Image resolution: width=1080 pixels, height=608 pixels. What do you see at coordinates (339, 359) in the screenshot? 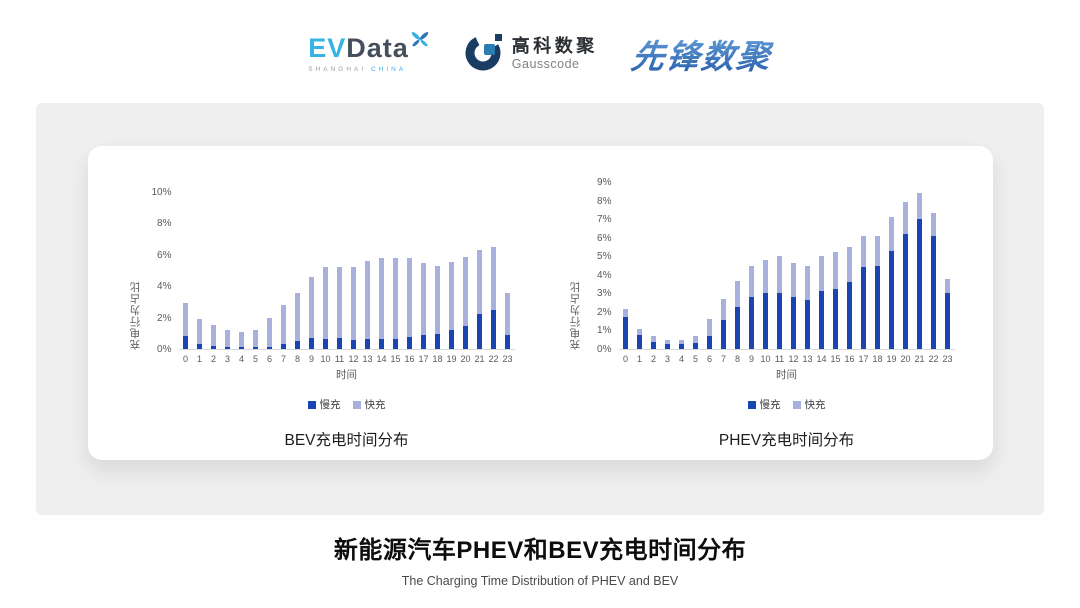
I see `x-tick-label: 11` at bounding box center [339, 359].